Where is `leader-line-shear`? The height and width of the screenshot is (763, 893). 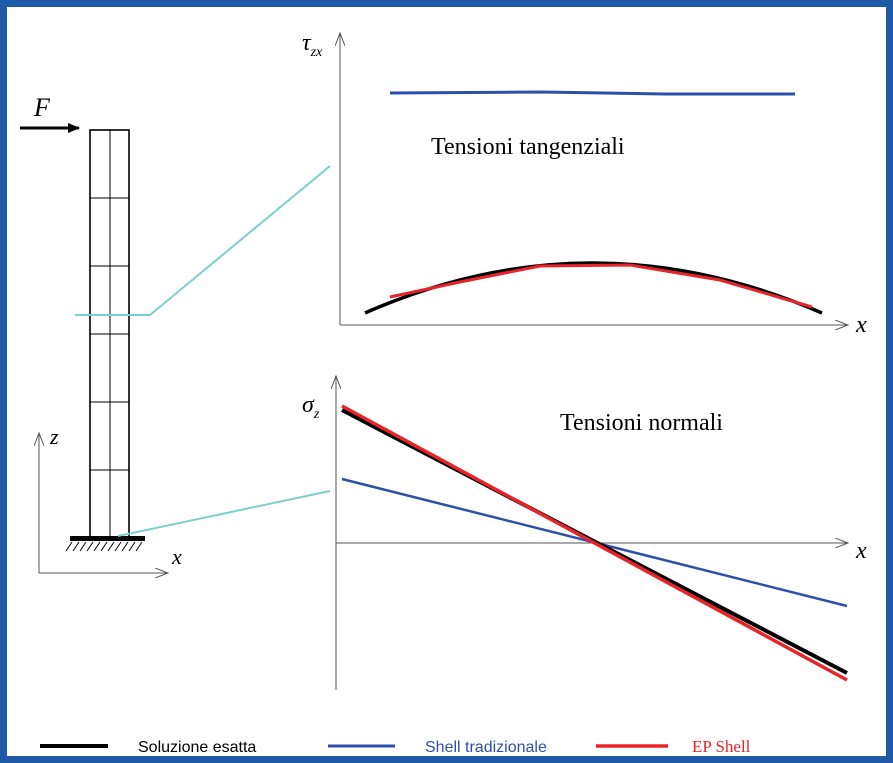
leader-line-shear is located at coordinates (203, 240).